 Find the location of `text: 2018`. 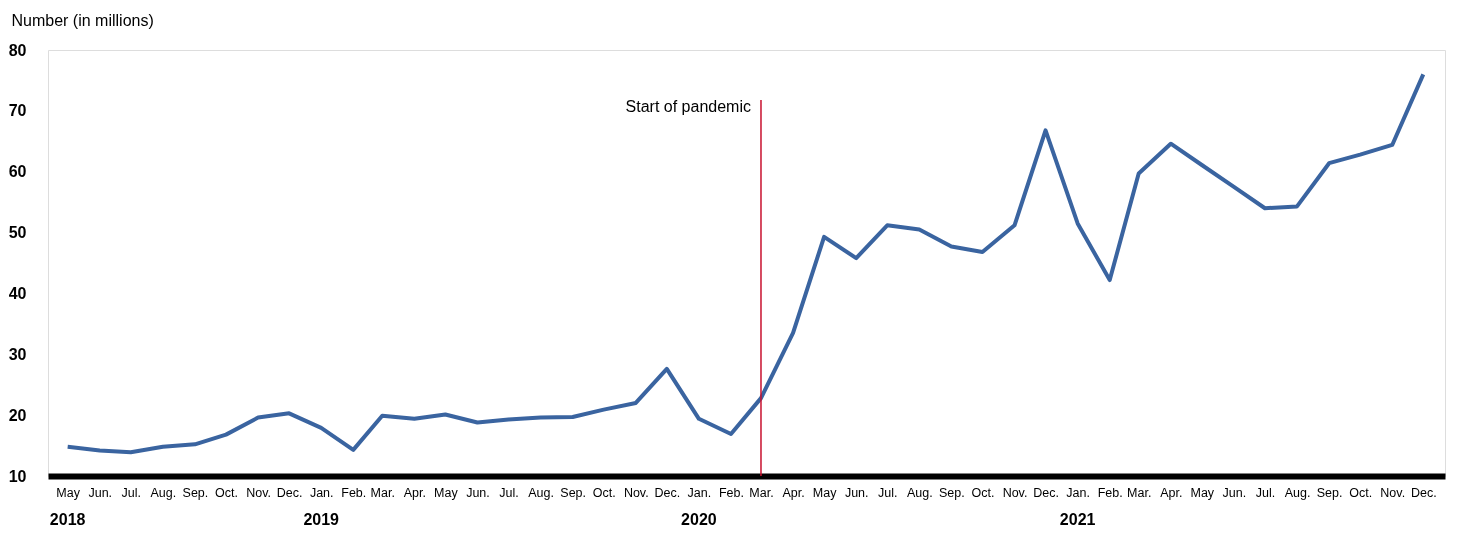

text: 2018 is located at coordinates (67, 519).